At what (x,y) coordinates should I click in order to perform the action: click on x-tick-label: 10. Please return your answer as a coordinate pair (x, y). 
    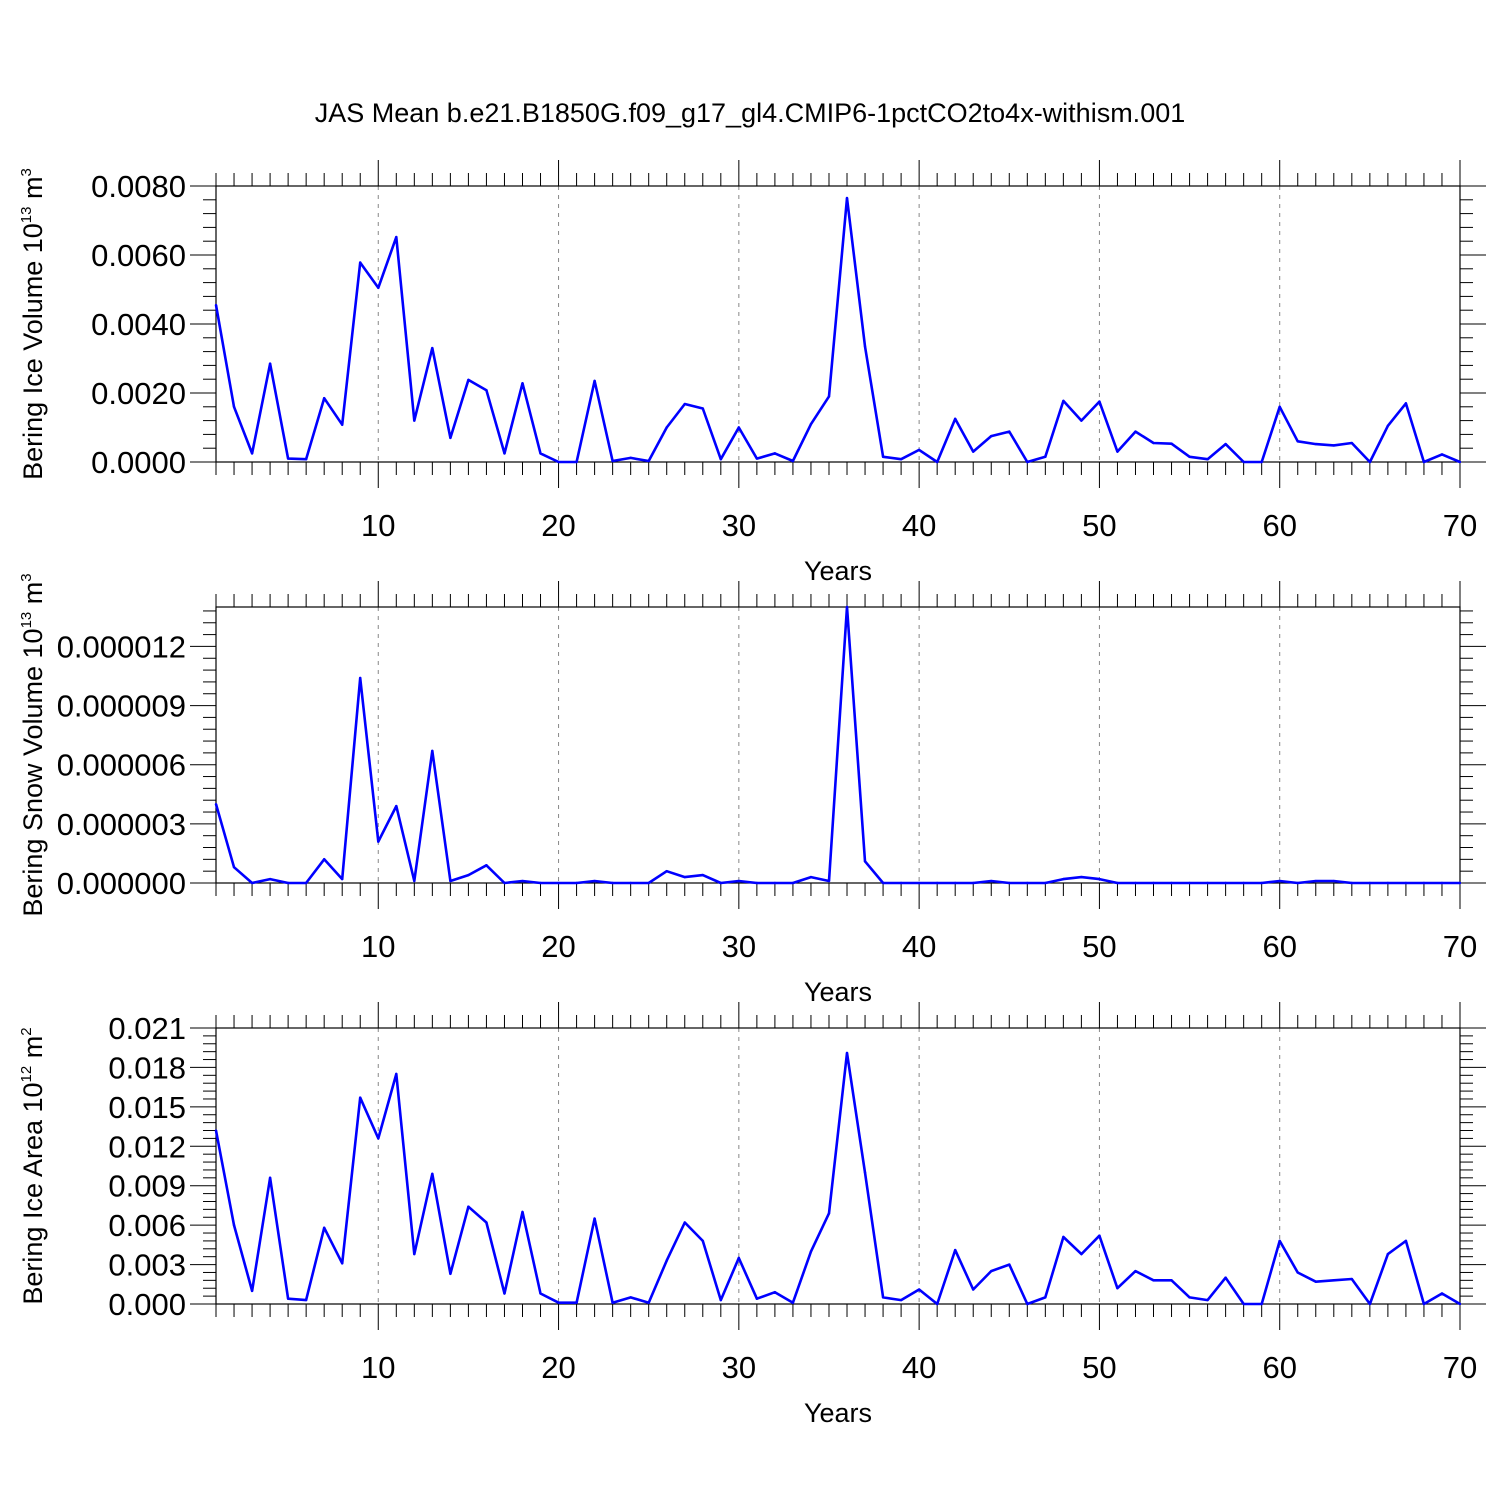
    Looking at the image, I should click on (378, 525).